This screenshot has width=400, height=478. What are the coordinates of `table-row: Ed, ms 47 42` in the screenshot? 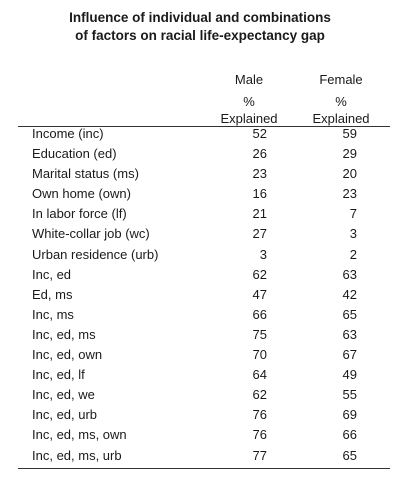 It's located at (200, 294).